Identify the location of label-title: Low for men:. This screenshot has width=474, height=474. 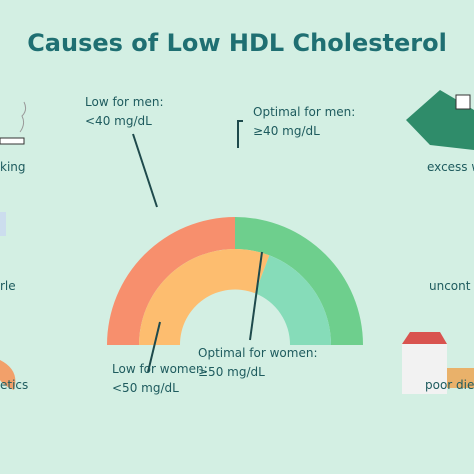
(124, 102).